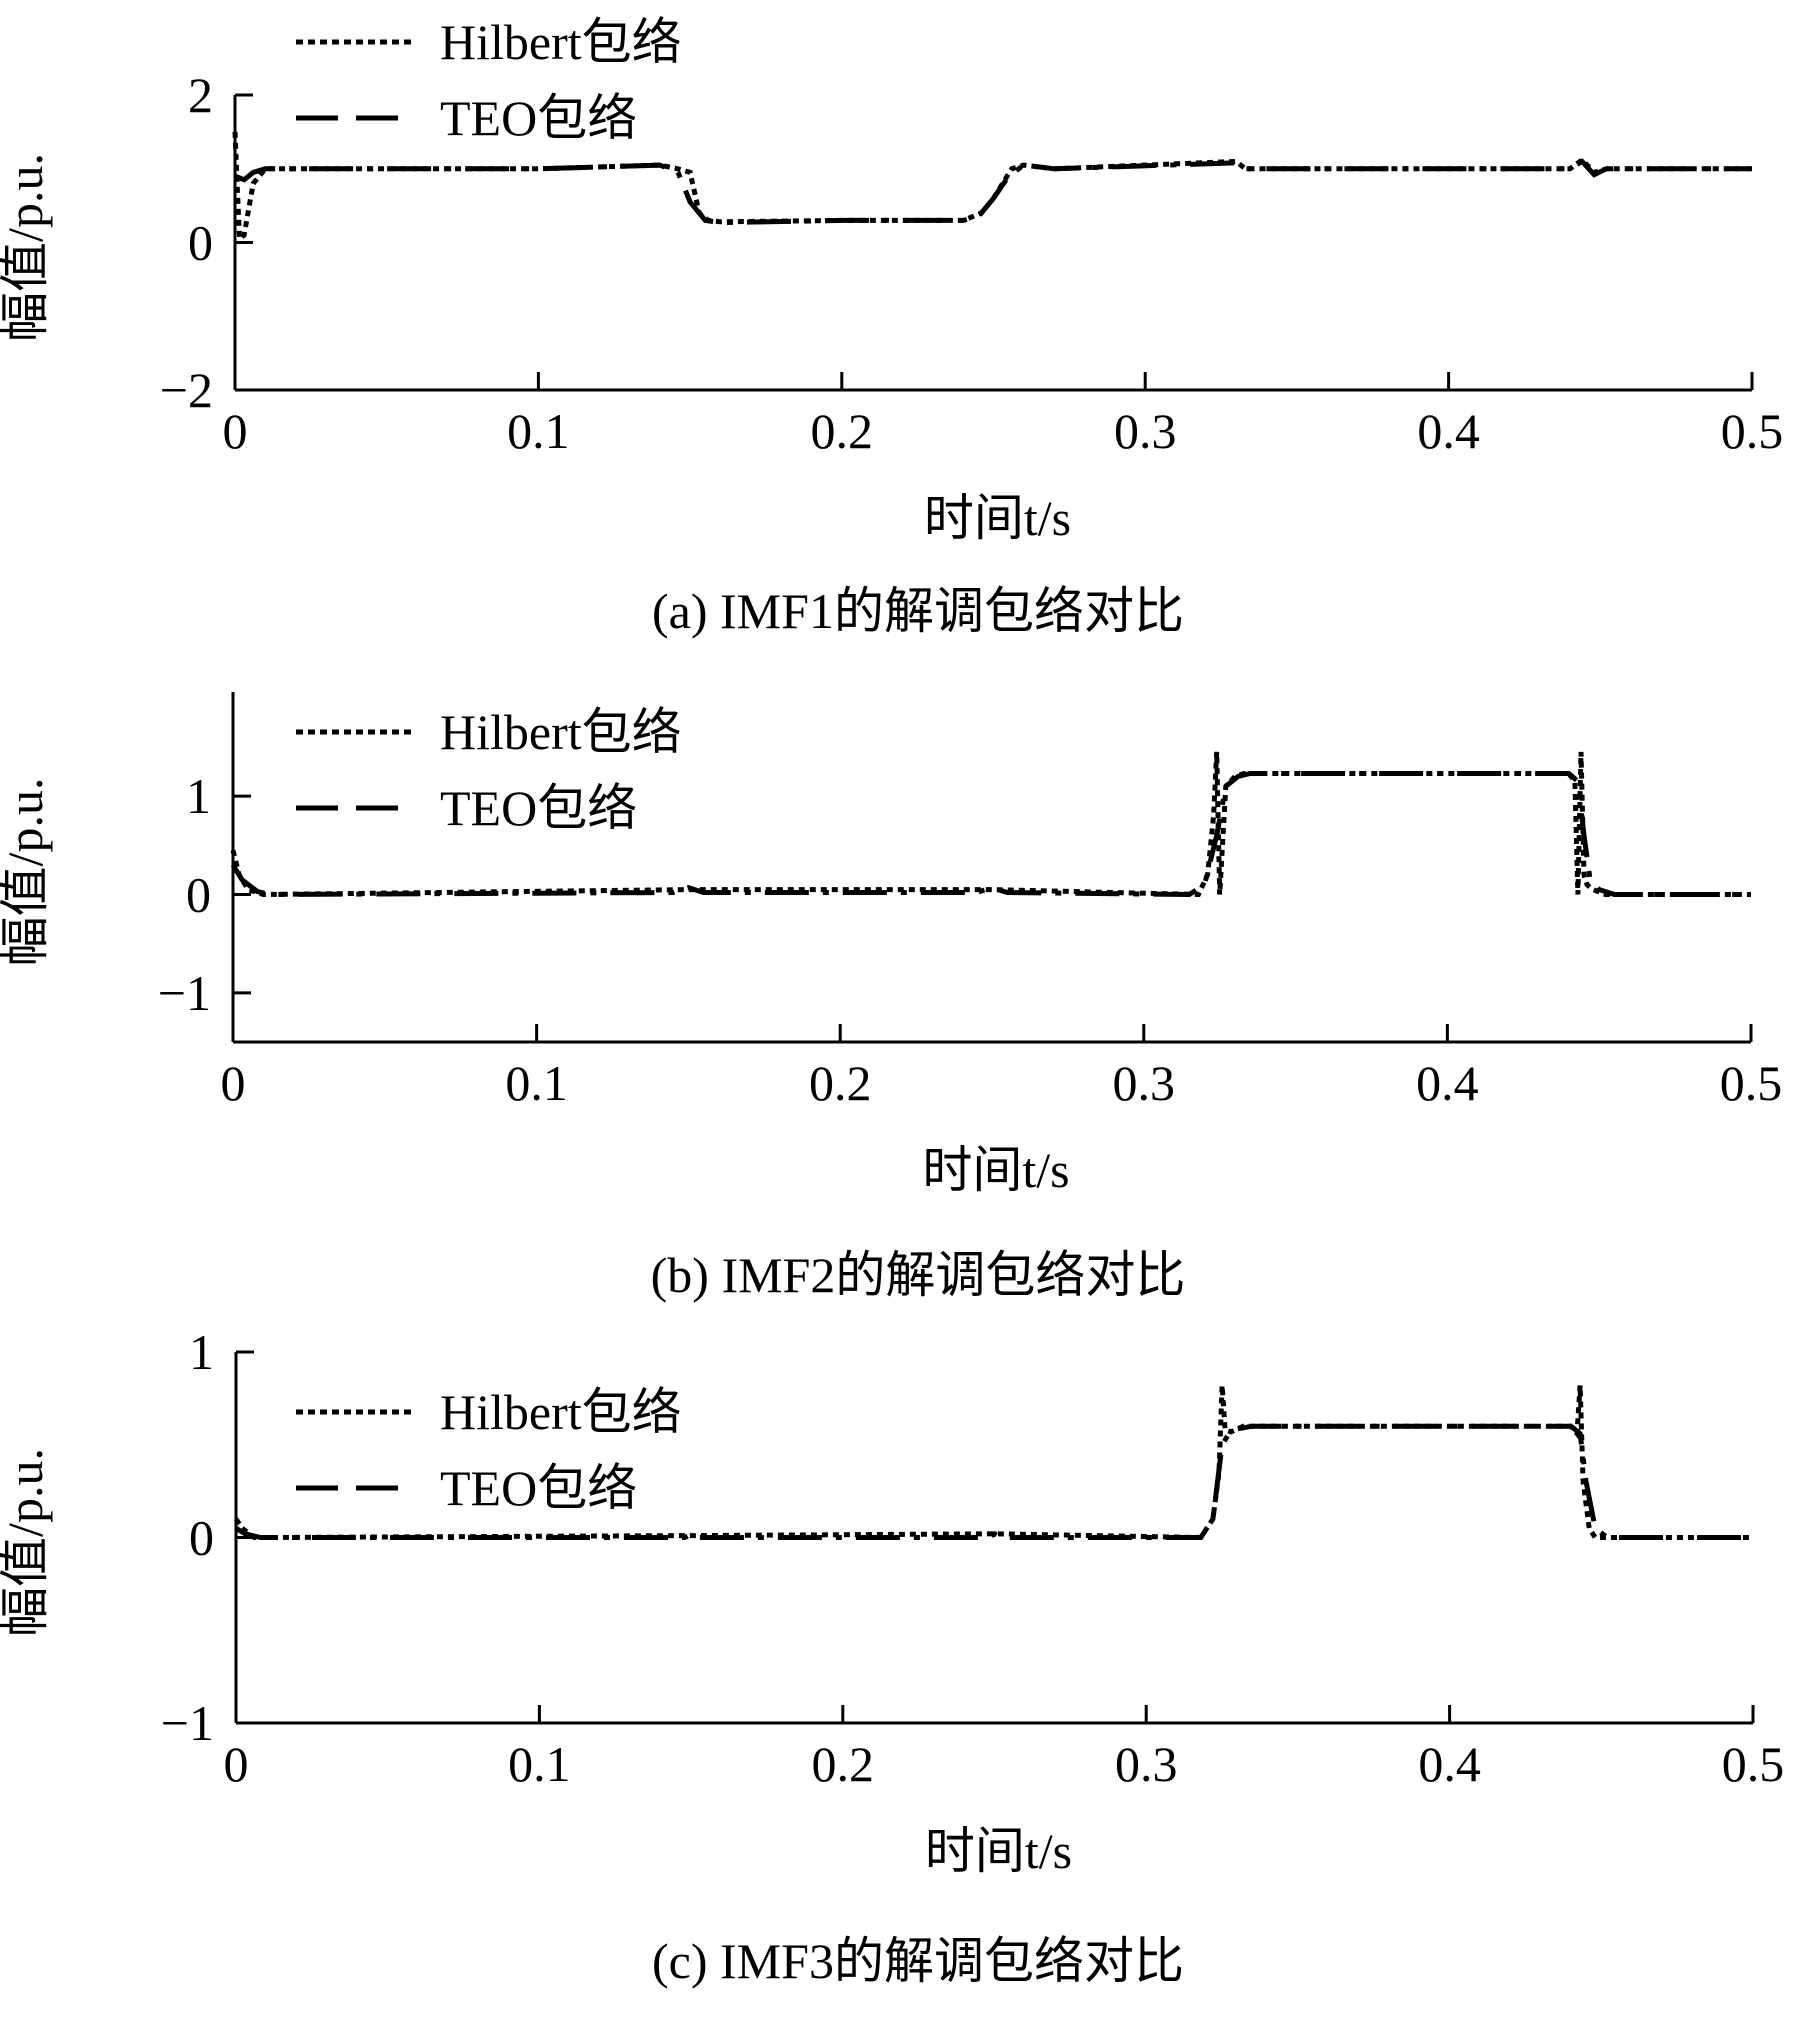 The height and width of the screenshot is (2017, 1794). What do you see at coordinates (184, 993) in the screenshot?
I see `chart-2-y-tick-label: −1` at bounding box center [184, 993].